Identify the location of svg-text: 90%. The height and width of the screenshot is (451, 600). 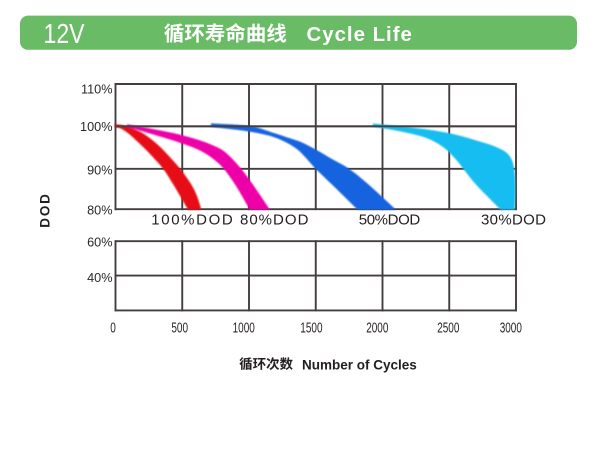
(99, 171).